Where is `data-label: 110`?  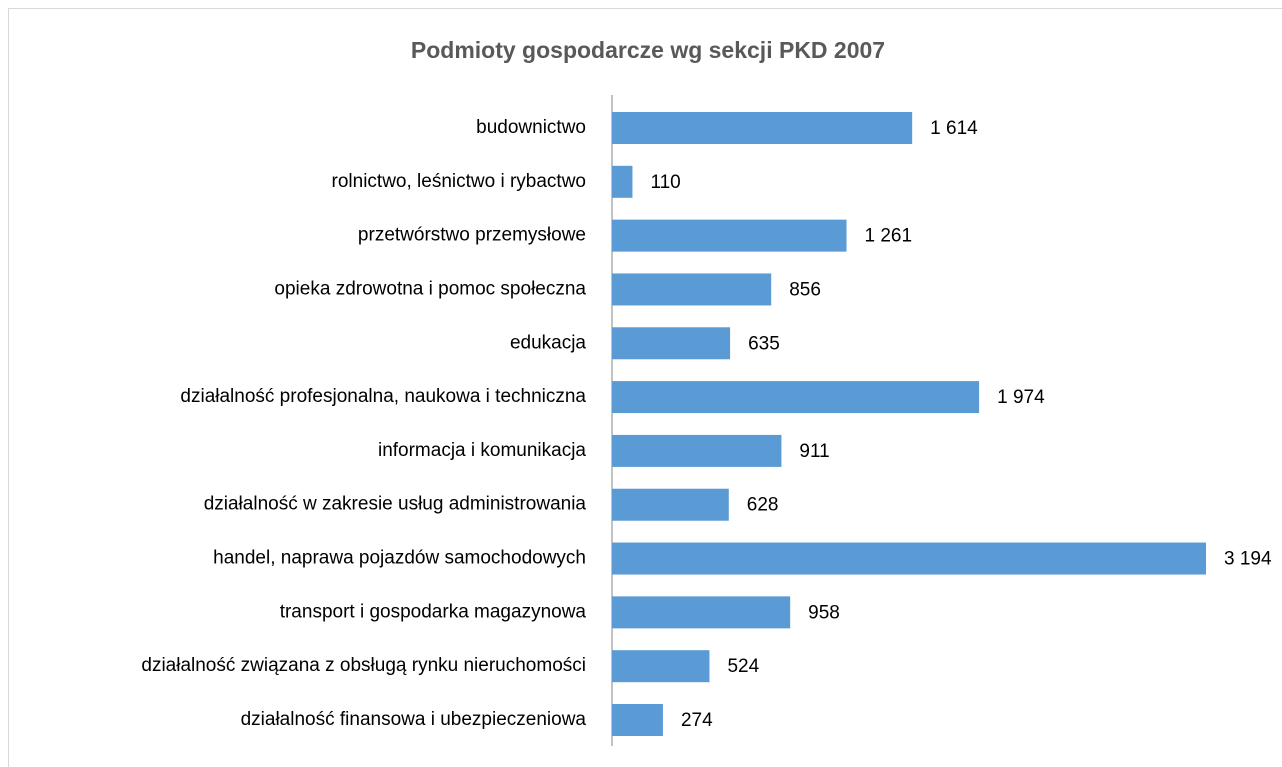
data-label: 110 is located at coordinates (665, 182).